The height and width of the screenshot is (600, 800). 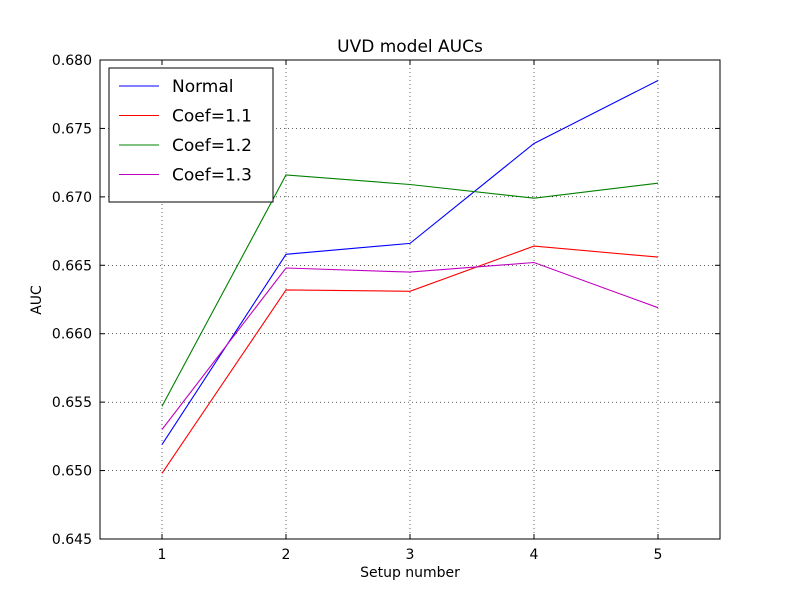 I want to click on x-tick-label: 2, so click(x=286, y=555).